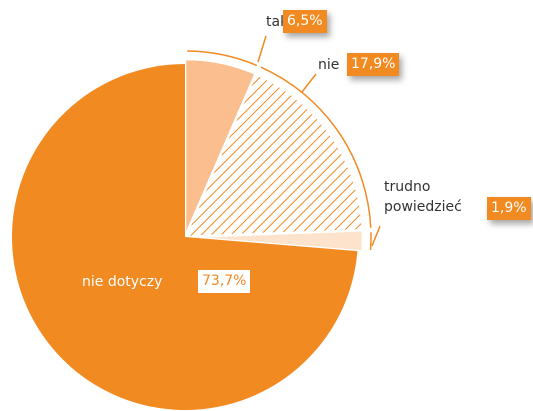  I want to click on value-label: 17,9%, so click(373, 64).